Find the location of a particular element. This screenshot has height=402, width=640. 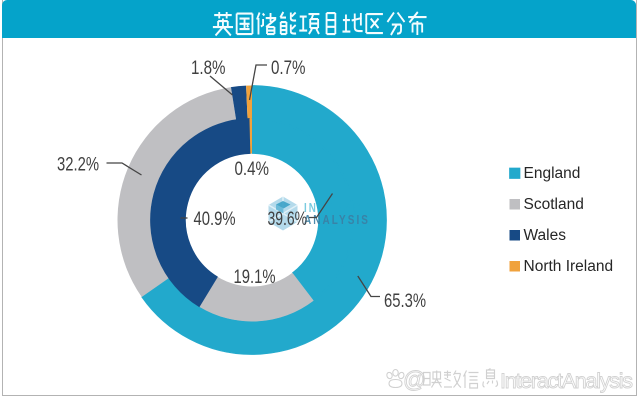

svg-text: Scotland is located at coordinates (554, 204).